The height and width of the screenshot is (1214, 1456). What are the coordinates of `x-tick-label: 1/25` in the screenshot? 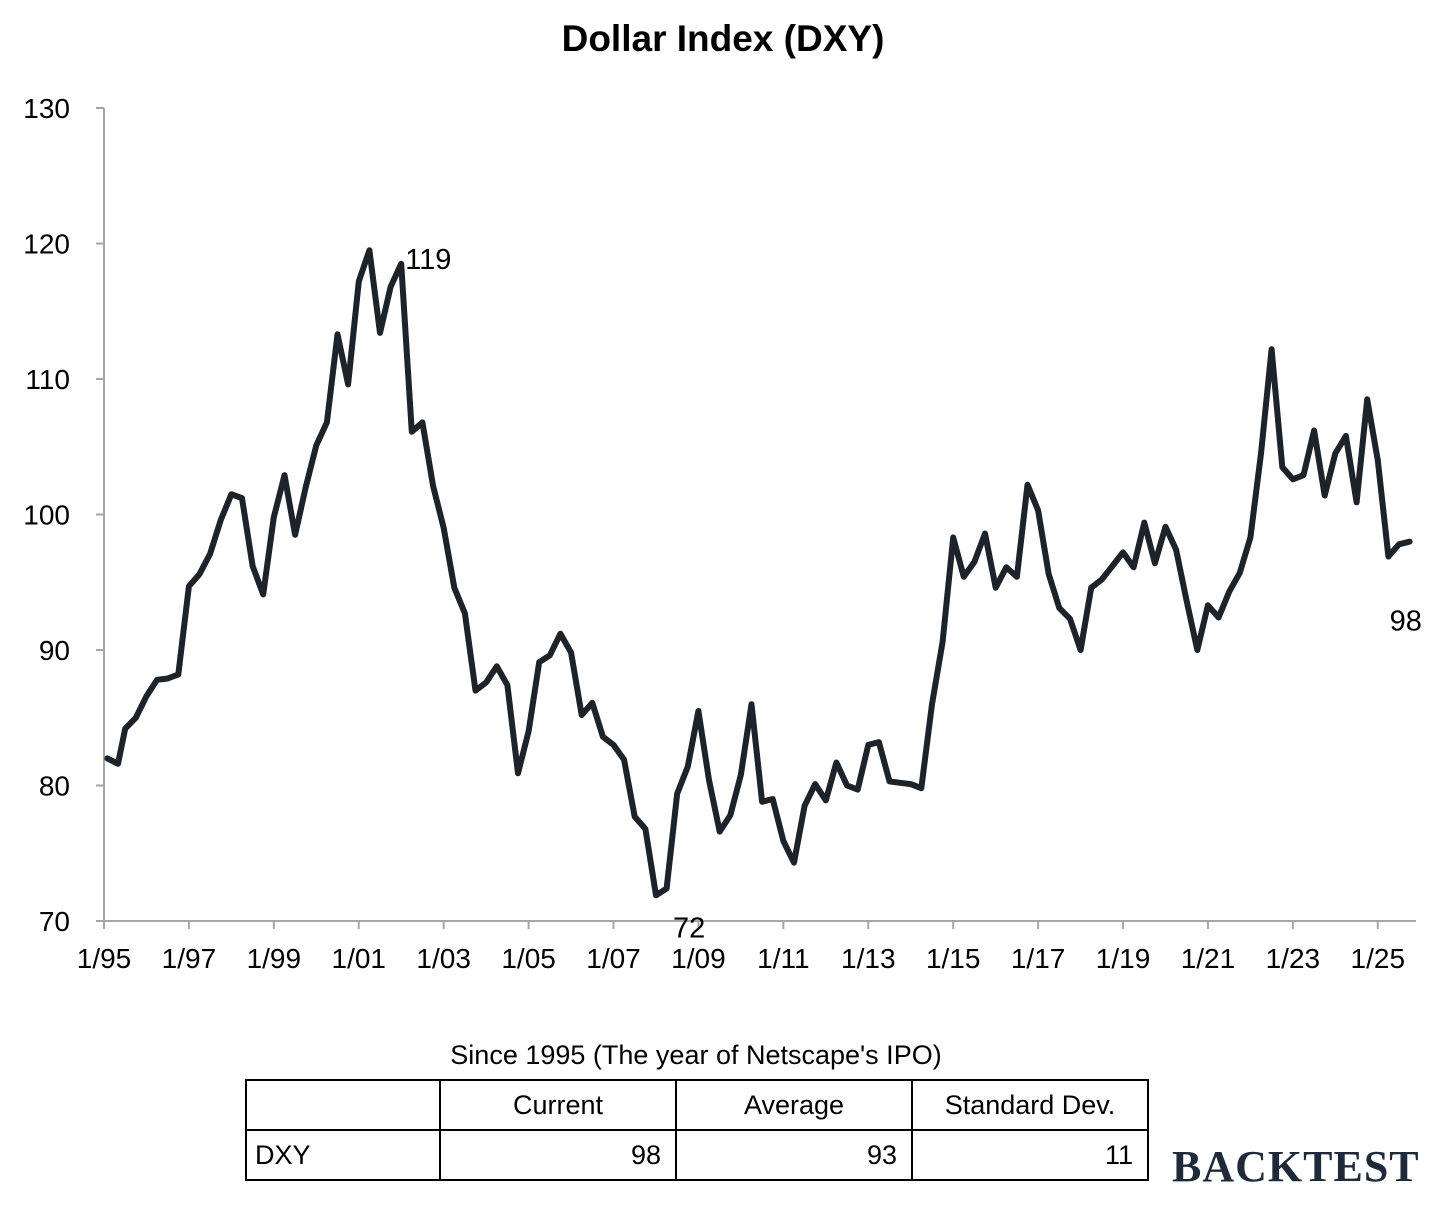 It's located at (1378, 958).